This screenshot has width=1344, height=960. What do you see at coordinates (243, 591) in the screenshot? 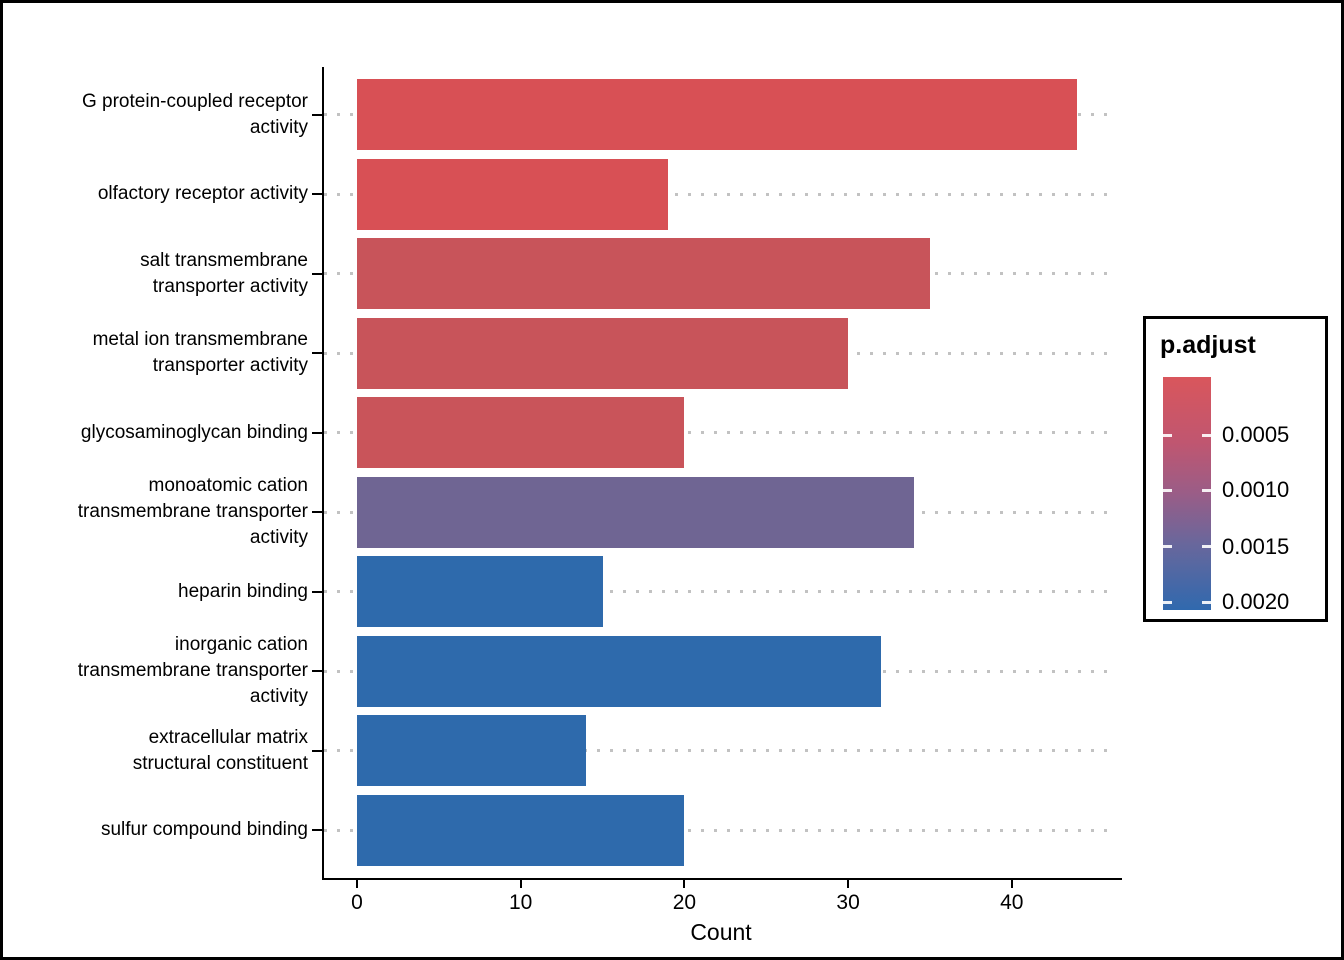
I see `category-label: heparin binding` at bounding box center [243, 591].